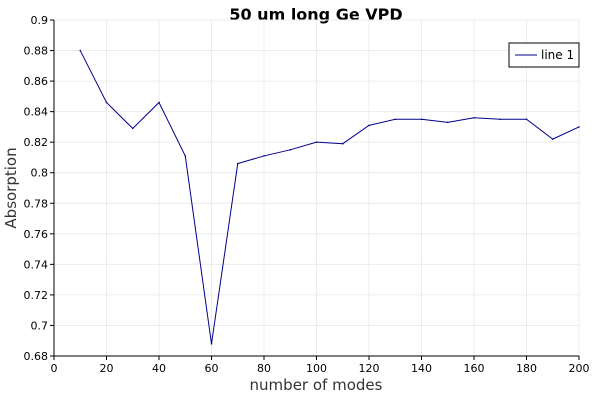 Image resolution: width=600 pixels, height=400 pixels. What do you see at coordinates (474, 368) in the screenshot?
I see `x-tick-label: 160` at bounding box center [474, 368].